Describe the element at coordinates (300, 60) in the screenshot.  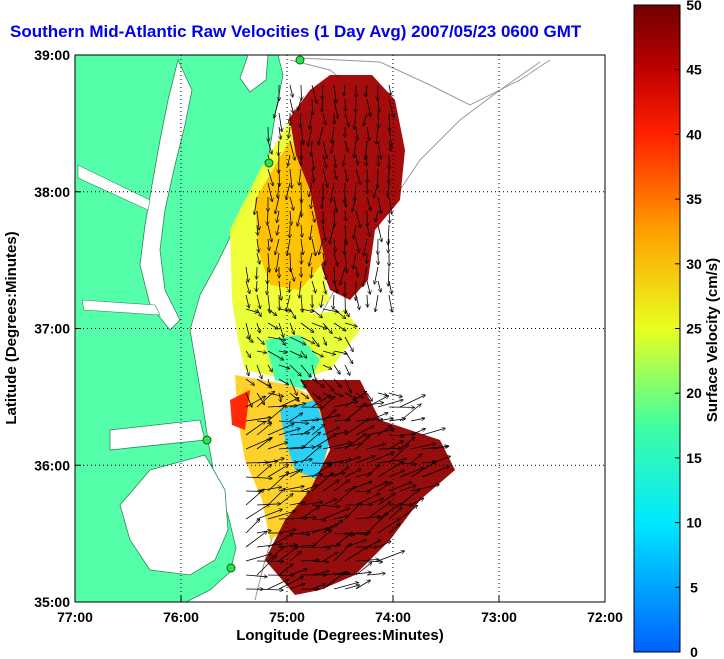
I see `radar-station` at that location.